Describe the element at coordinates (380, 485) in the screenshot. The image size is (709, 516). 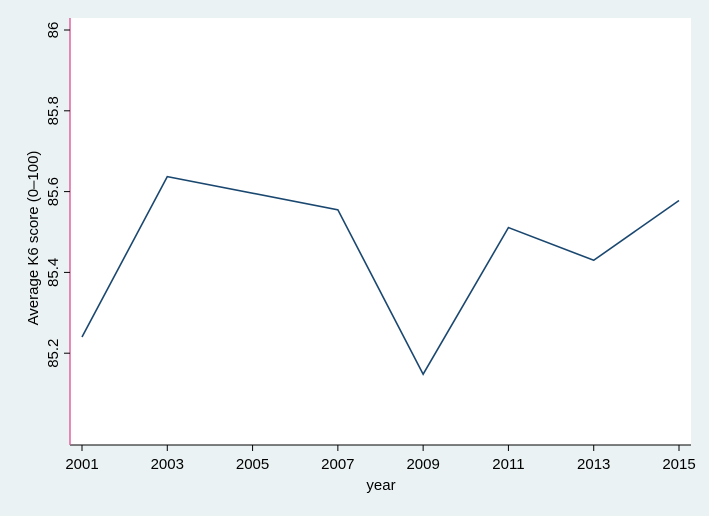
I see `x-axis-label: year` at that location.